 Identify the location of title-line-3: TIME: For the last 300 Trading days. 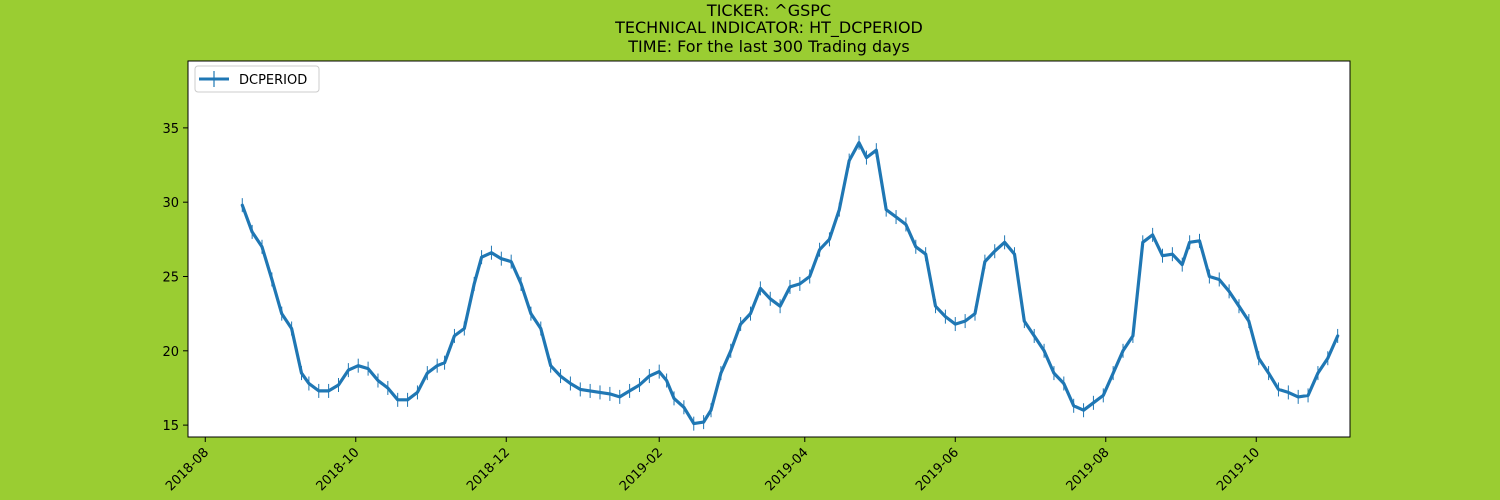
(768, 46).